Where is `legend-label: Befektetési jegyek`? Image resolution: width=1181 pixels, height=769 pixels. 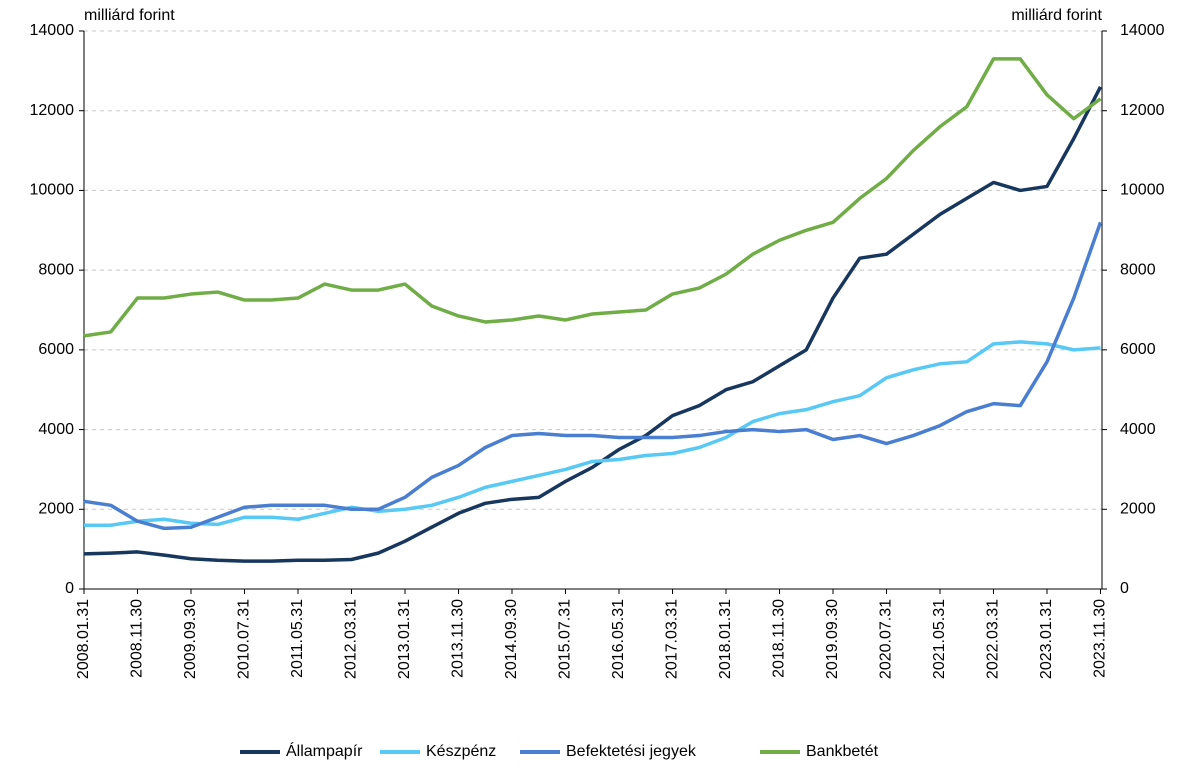
legend-label: Befektetési jegyek is located at coordinates (631, 751).